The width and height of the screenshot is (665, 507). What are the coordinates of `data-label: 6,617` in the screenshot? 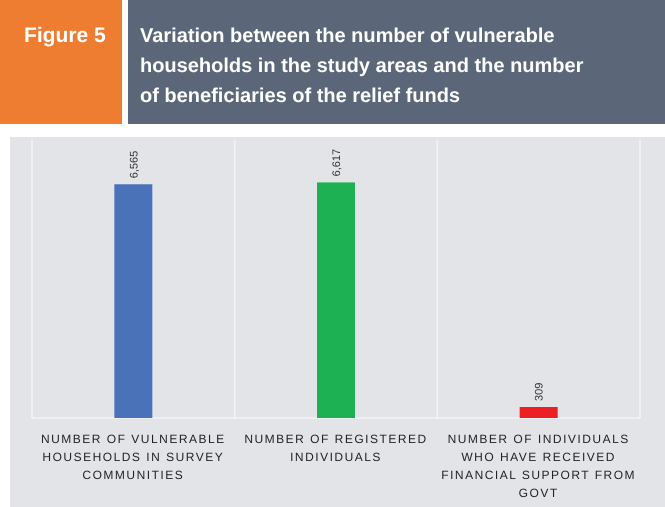 It's located at (337, 162).